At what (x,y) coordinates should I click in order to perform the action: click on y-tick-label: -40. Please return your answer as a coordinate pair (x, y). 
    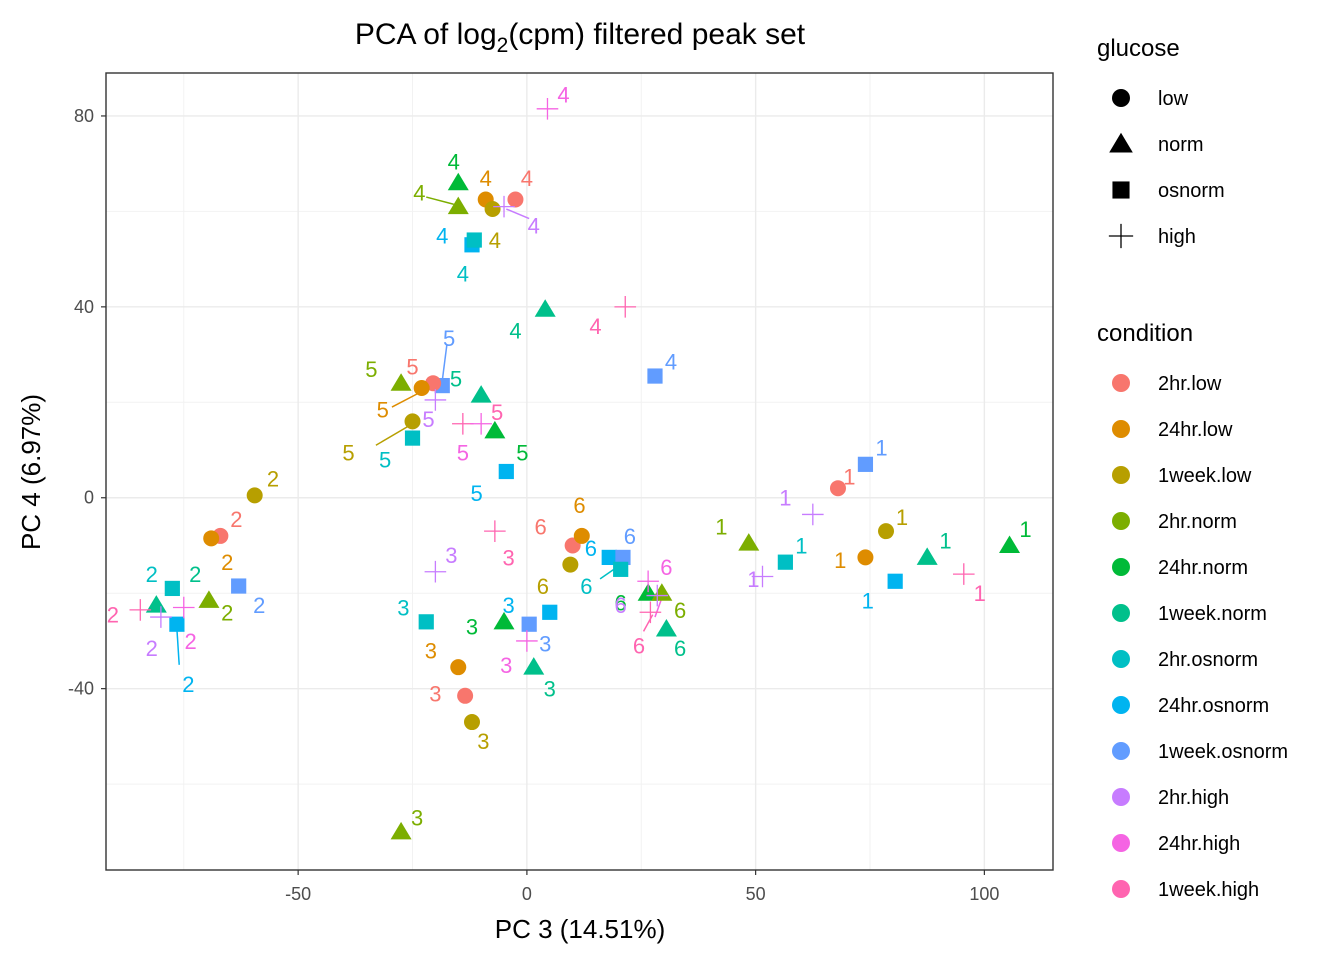
    Looking at the image, I should click on (81, 689).